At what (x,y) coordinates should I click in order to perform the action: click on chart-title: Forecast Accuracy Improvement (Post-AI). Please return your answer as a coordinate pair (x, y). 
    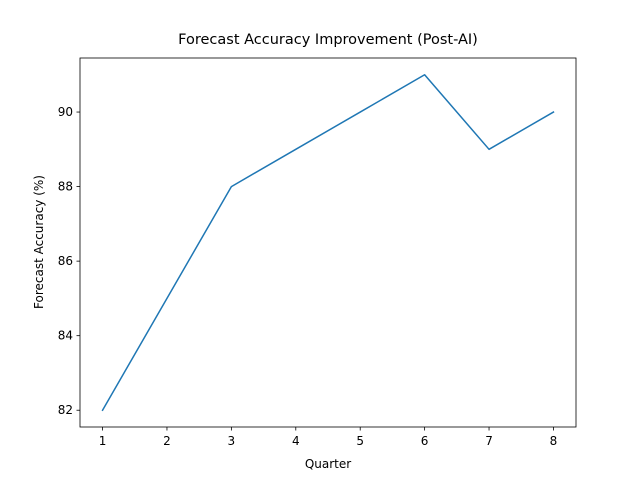
    Looking at the image, I should click on (328, 40).